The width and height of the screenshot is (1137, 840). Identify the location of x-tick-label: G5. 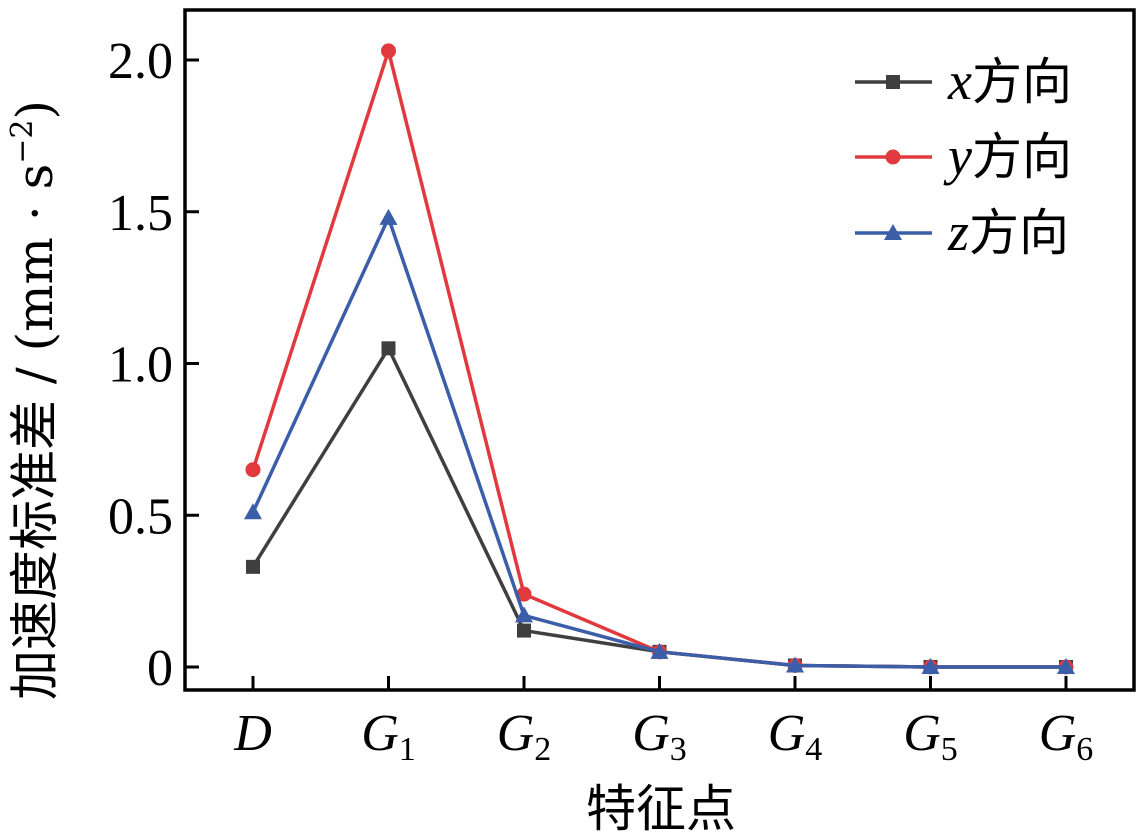
(930, 736).